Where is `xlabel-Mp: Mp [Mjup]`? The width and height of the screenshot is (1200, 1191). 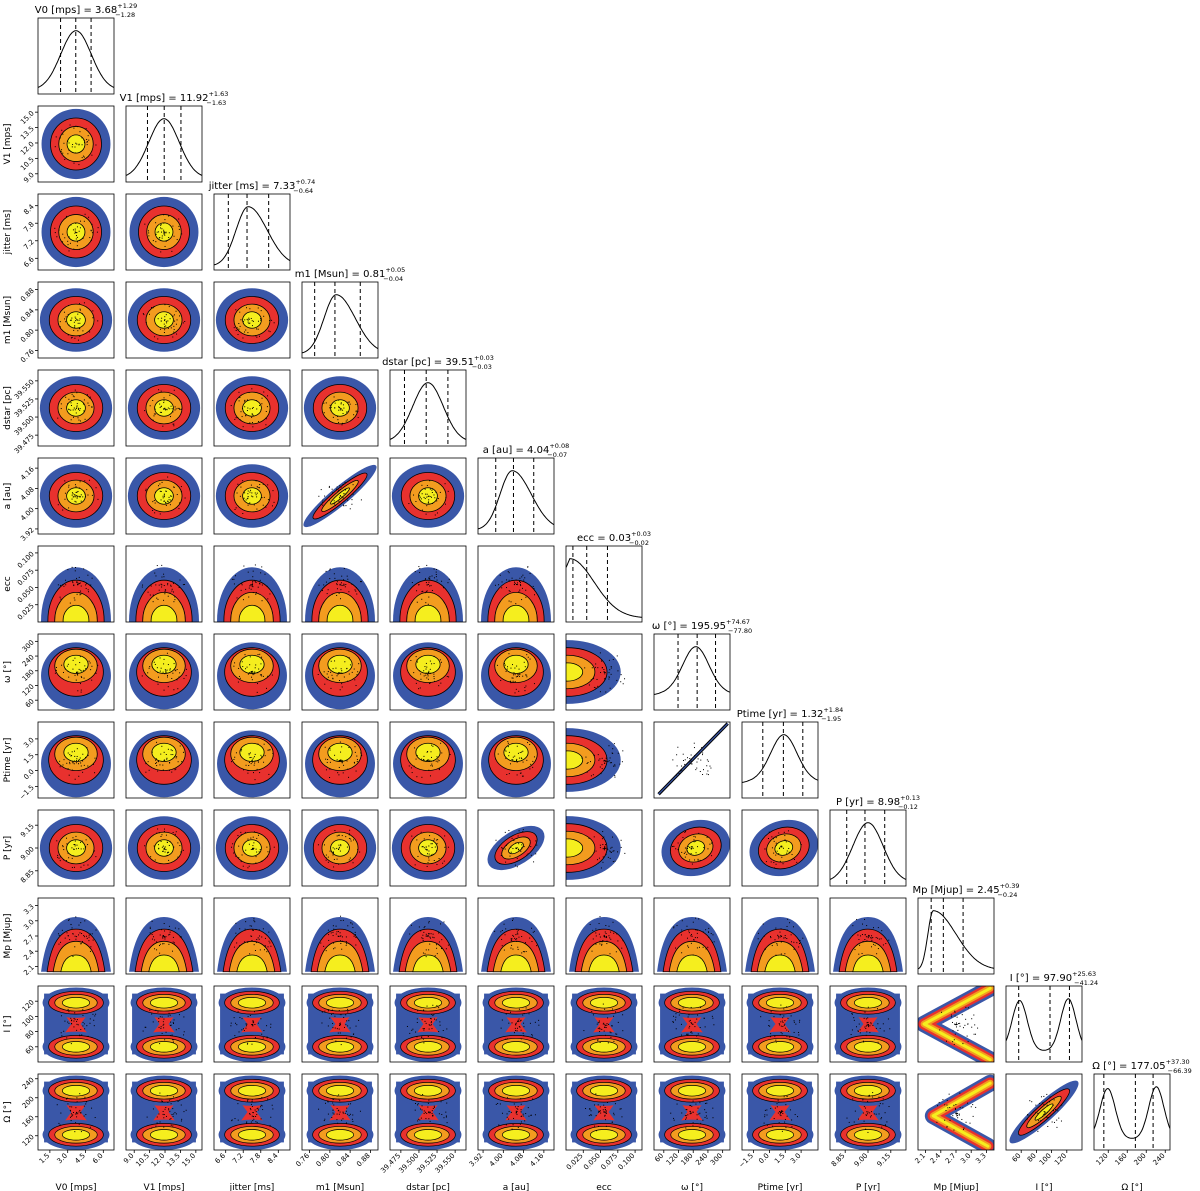 xlabel-Mp: Mp [Mjup] is located at coordinates (955, 1187).